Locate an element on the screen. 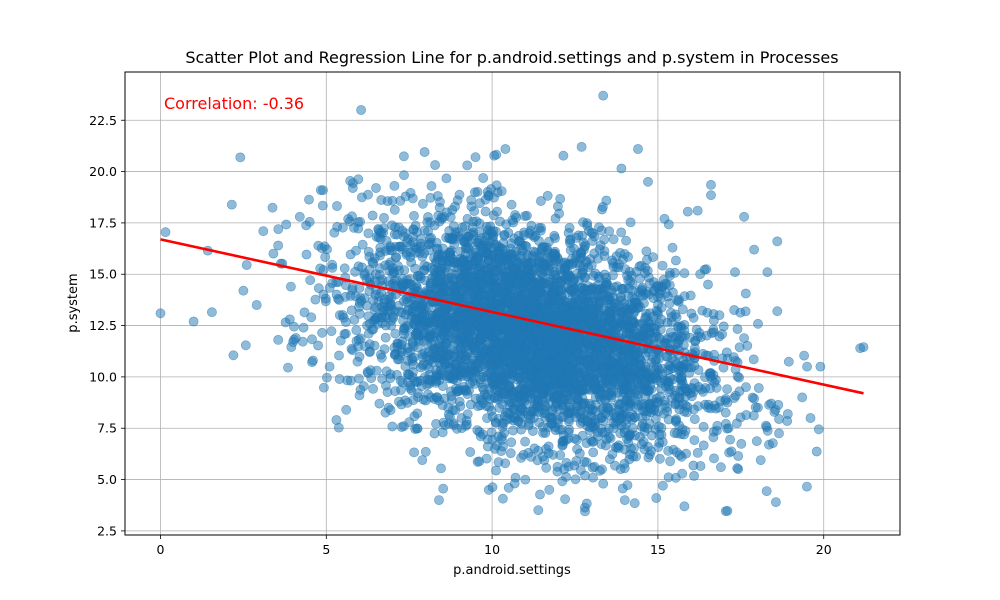 This screenshot has width=1000, height=600. x-tick-label: 5 is located at coordinates (326, 549).